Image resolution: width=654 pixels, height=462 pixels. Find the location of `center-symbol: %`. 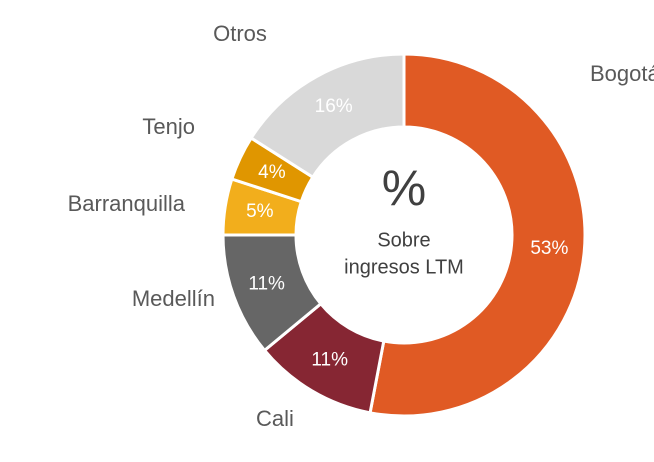

center-symbol: % is located at coordinates (404, 188).